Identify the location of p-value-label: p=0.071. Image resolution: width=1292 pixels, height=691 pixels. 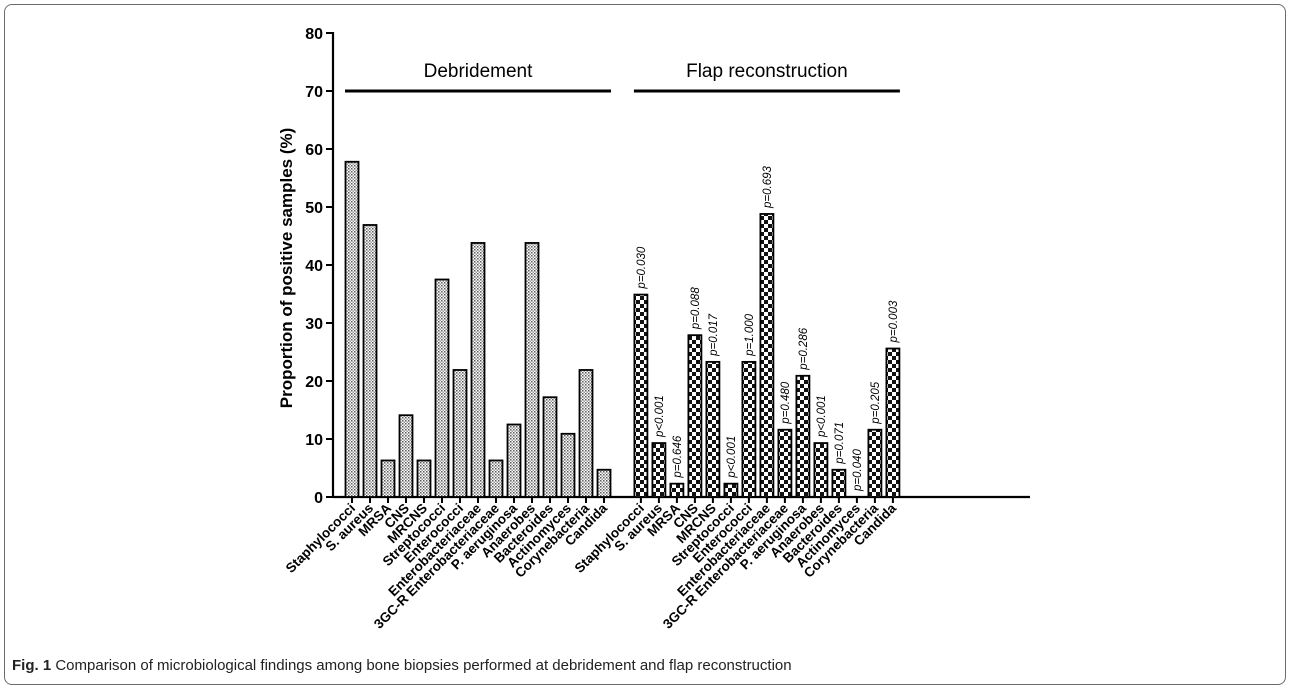
(840, 443).